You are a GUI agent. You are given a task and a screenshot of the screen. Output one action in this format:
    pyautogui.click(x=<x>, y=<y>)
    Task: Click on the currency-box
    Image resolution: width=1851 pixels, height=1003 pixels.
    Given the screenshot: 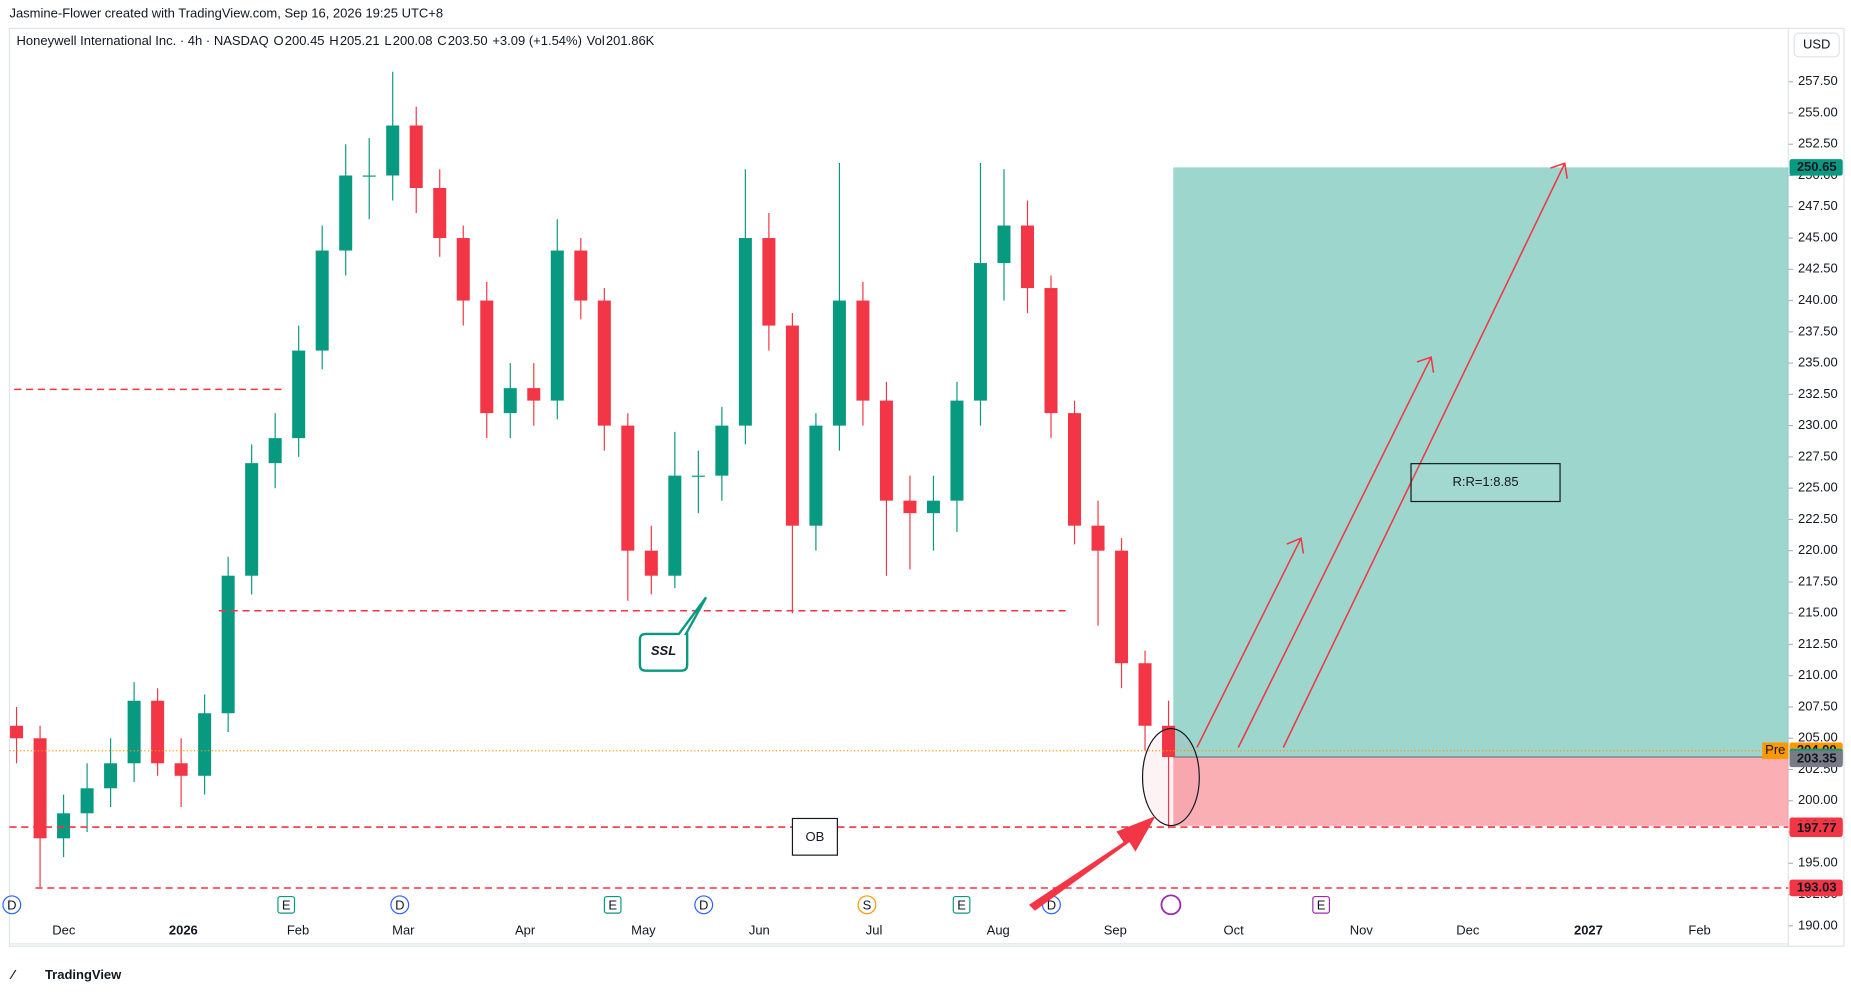 What is the action you would take?
    pyautogui.click(x=1816, y=45)
    